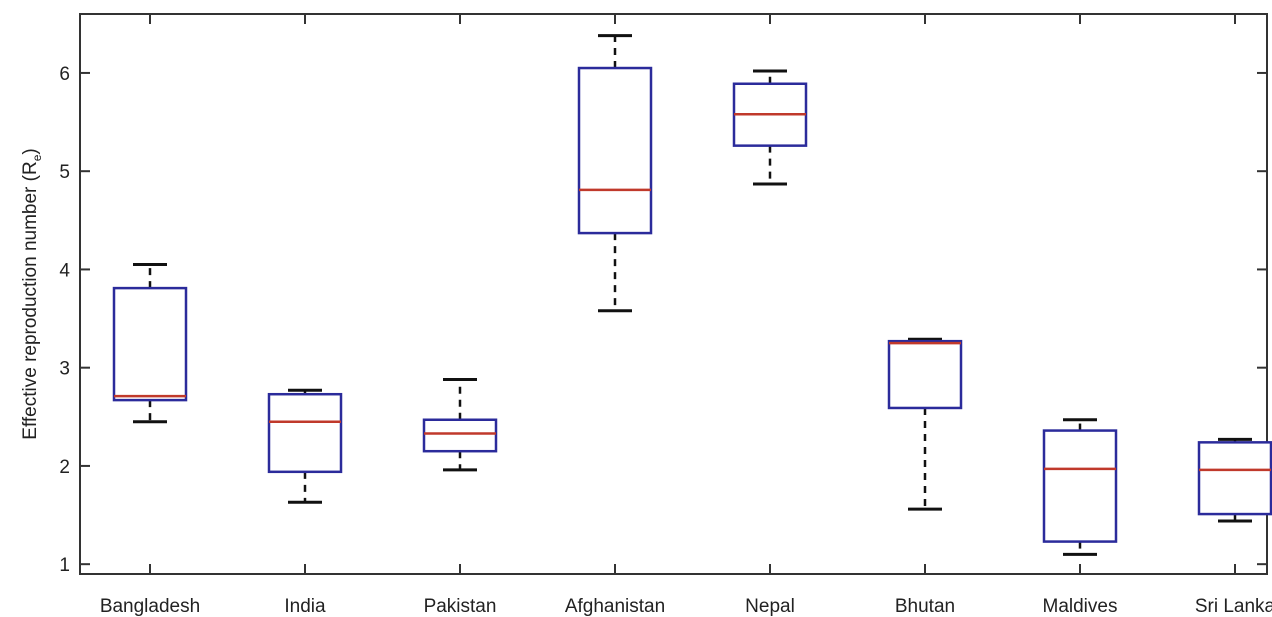 The image size is (1272, 617). I want to click on y-tick-label: 3, so click(64, 369).